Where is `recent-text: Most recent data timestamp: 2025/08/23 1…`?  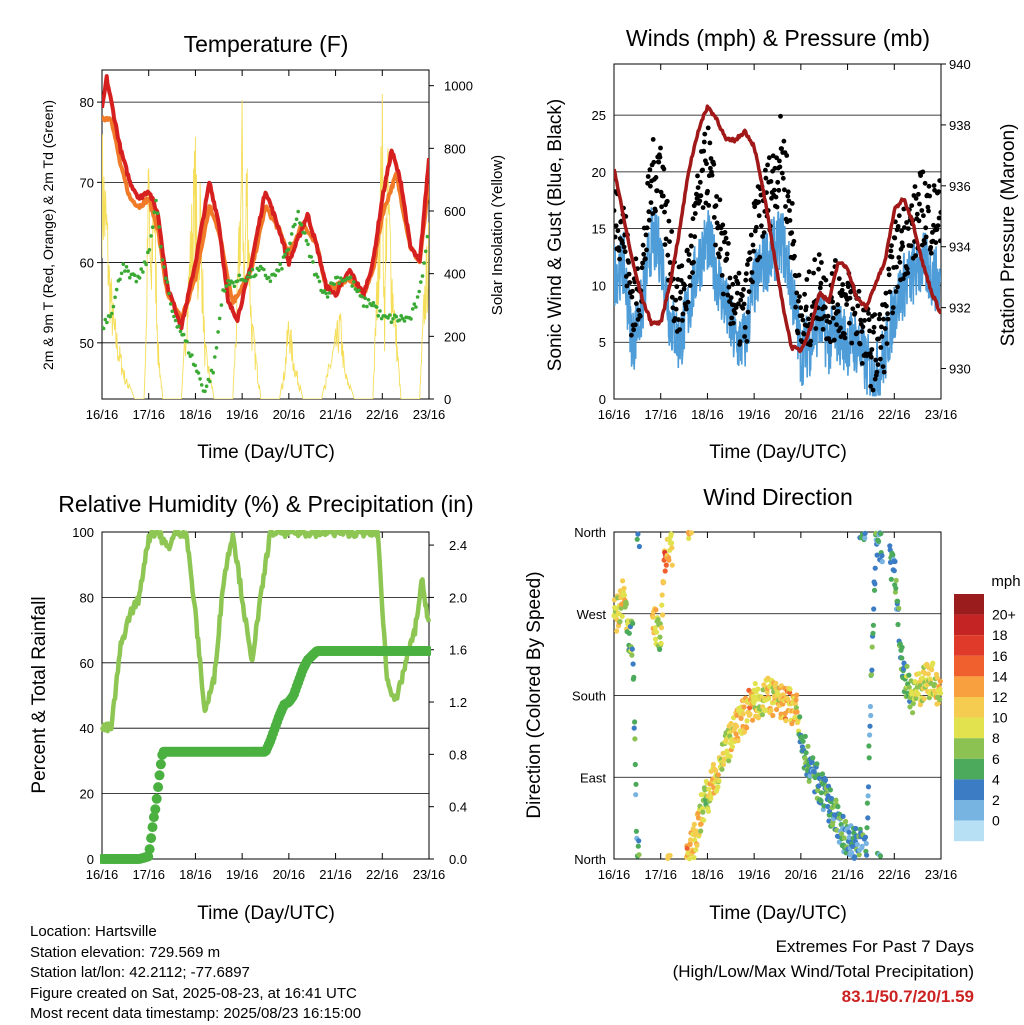
recent-text: Most recent data timestamp: 2025/08/23 1… is located at coordinates (196, 1013).